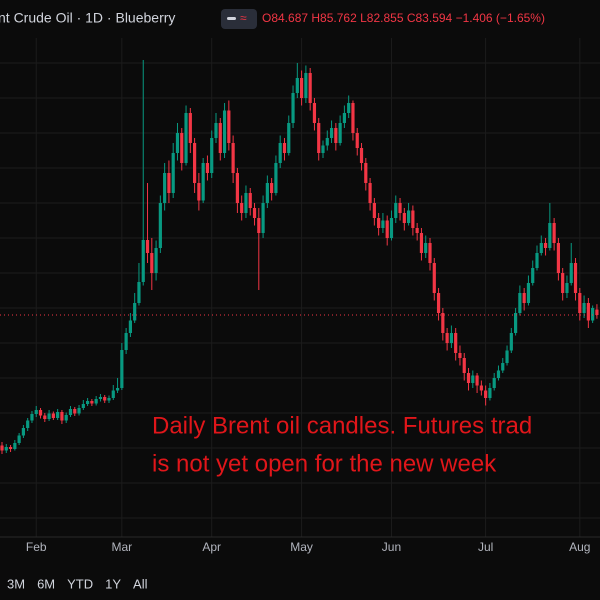  Describe the element at coordinates (36, 547) in the screenshot. I see `x-tick-label: Feb` at that location.